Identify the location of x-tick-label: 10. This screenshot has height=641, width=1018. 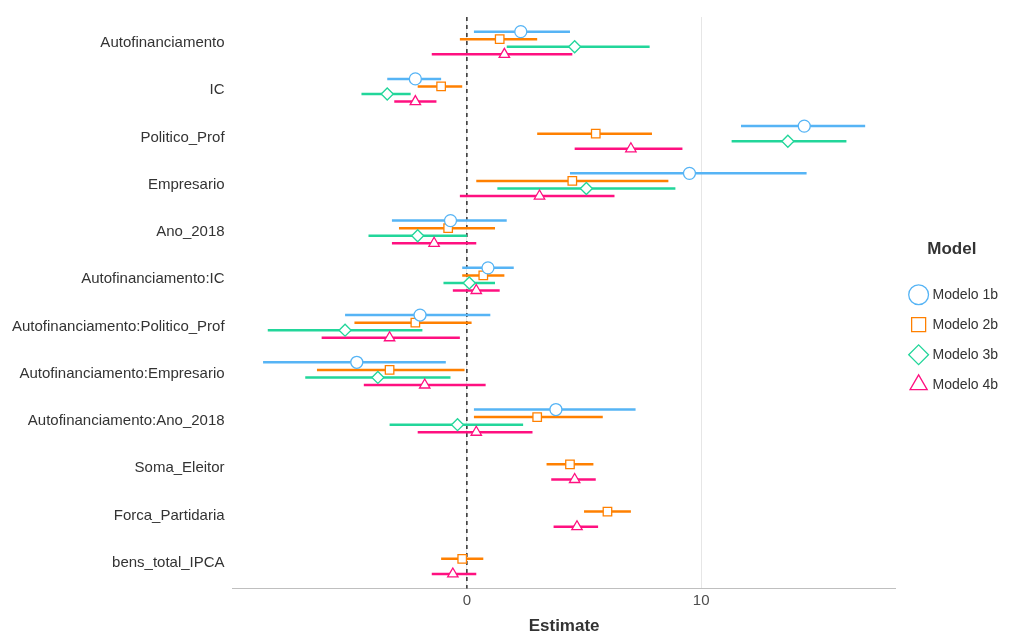
(701, 599).